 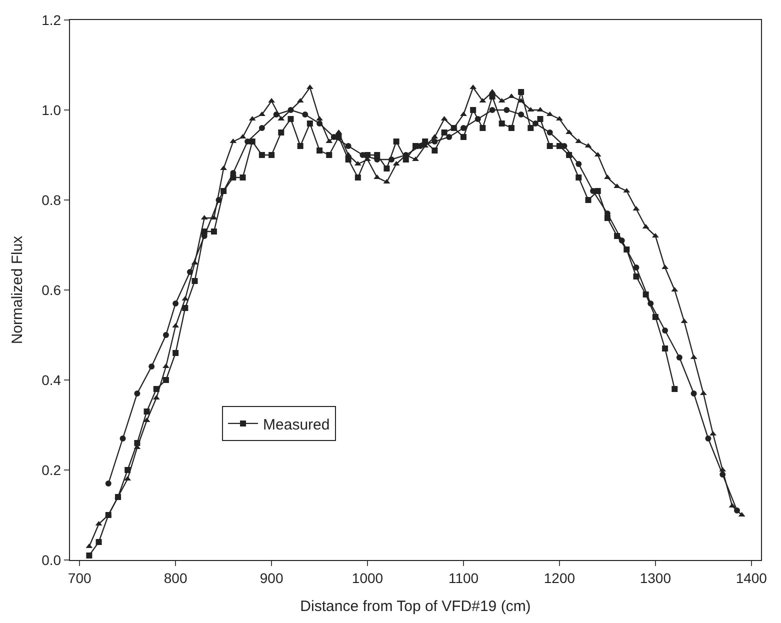 I want to click on y-tick-label: 0.6, so click(x=52, y=290).